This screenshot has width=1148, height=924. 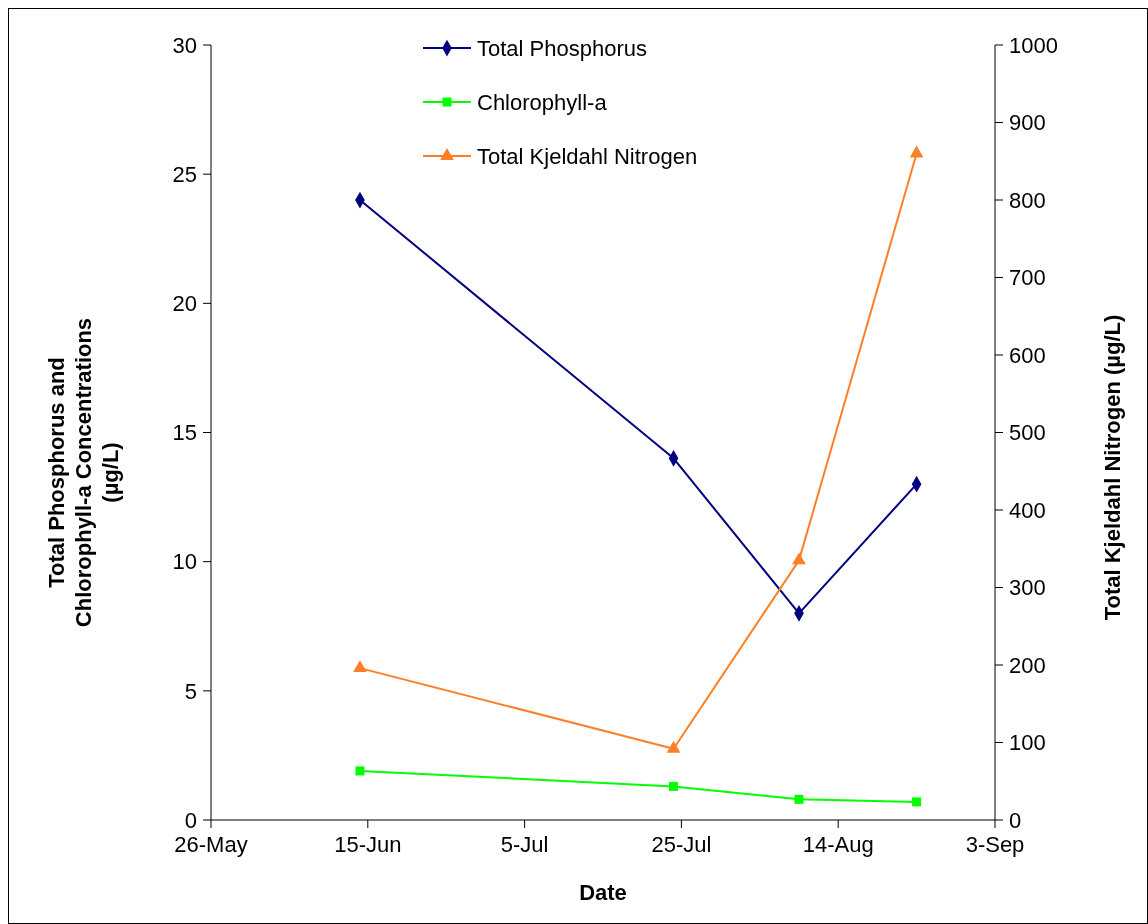 I want to click on y2-tick-label: 300, so click(x=1027, y=588).